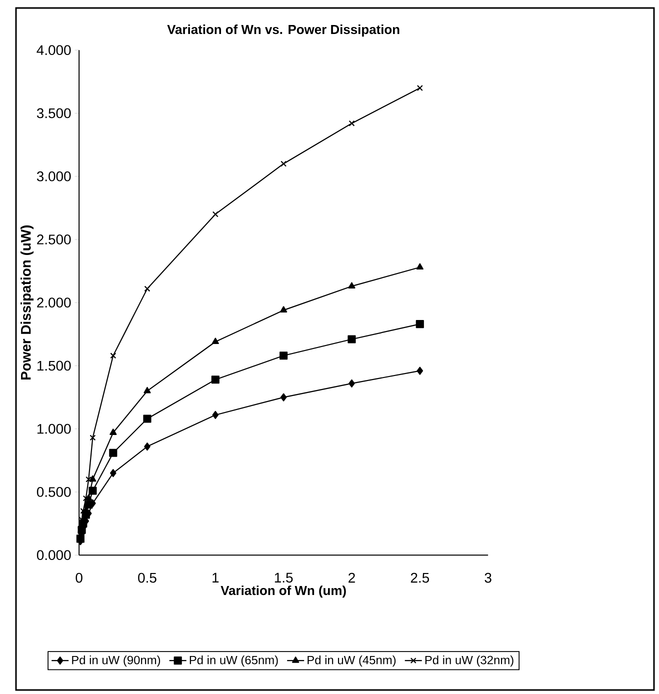  I want to click on x-tick-label: 1, so click(215, 577).